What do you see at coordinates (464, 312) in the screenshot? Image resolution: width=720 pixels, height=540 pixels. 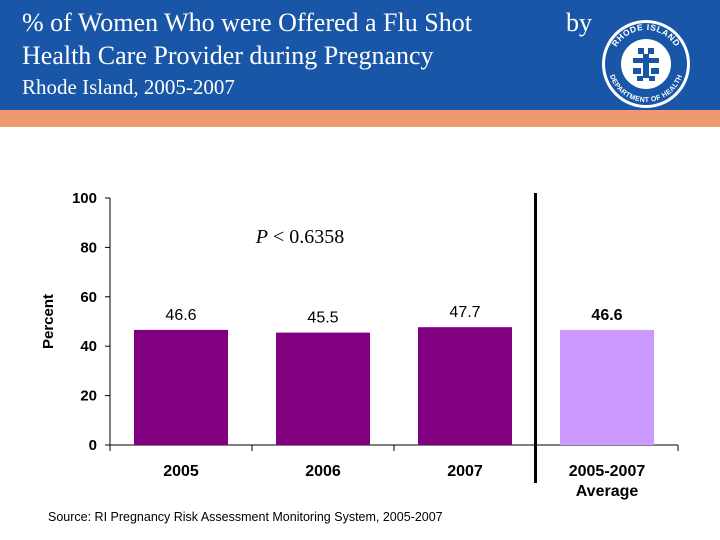 I see `data-label: 47.7` at bounding box center [464, 312].